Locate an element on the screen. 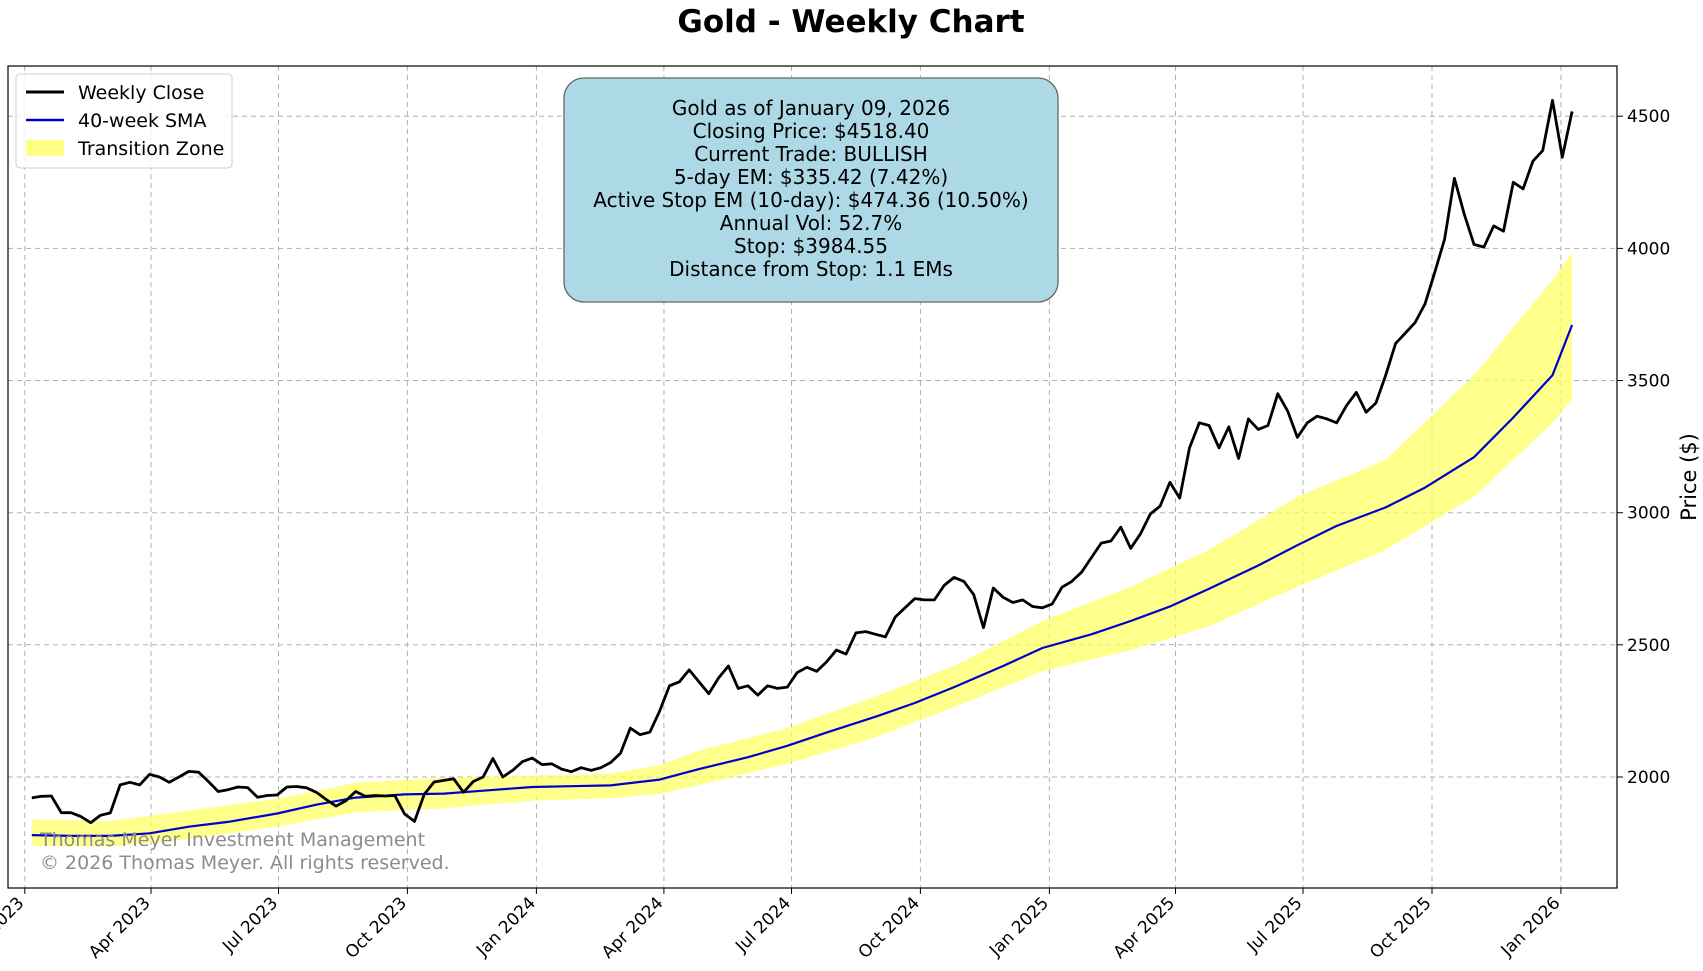  y-tick-label-2500: 2500 is located at coordinates (1648, 646).